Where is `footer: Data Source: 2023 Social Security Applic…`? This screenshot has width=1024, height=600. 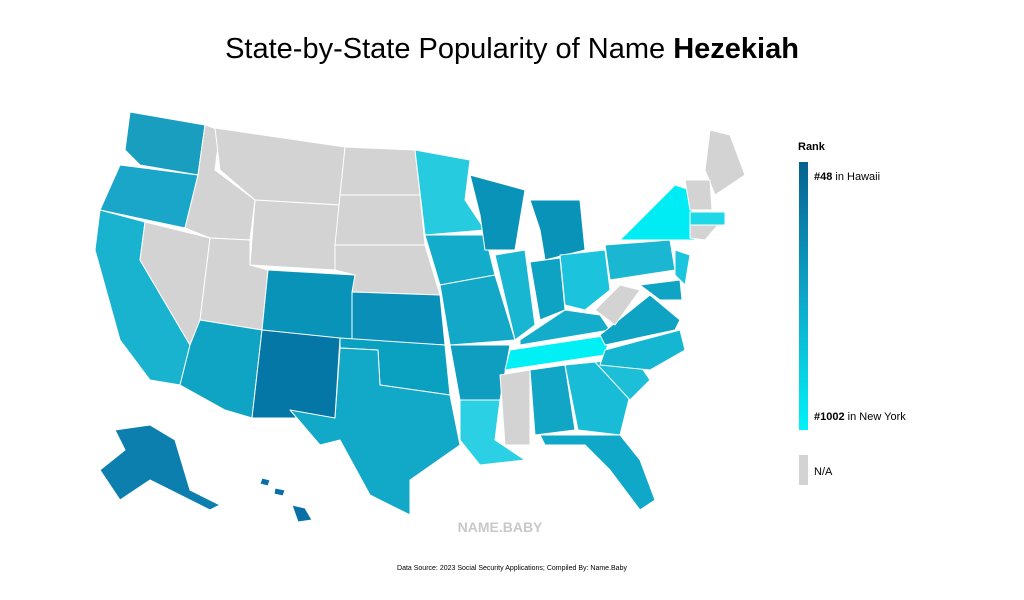
footer: Data Source: 2023 Social Security Applic… is located at coordinates (512, 568).